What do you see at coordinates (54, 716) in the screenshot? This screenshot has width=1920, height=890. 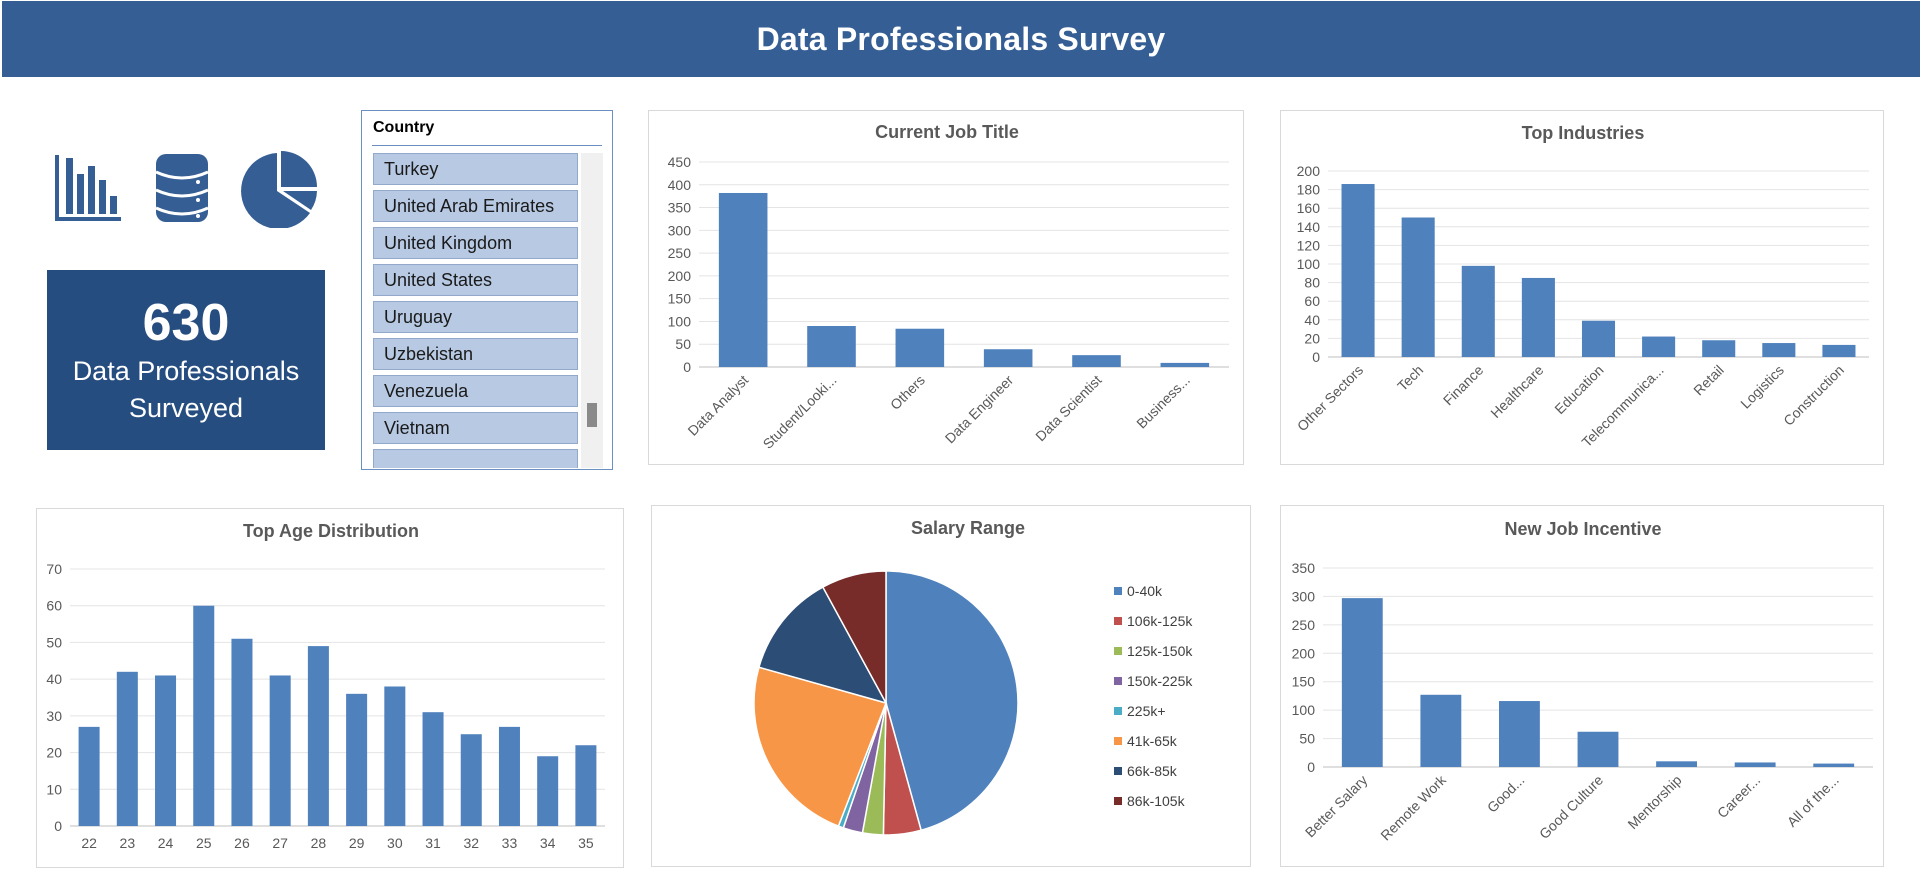 I see `y-tick-label: 30` at bounding box center [54, 716].